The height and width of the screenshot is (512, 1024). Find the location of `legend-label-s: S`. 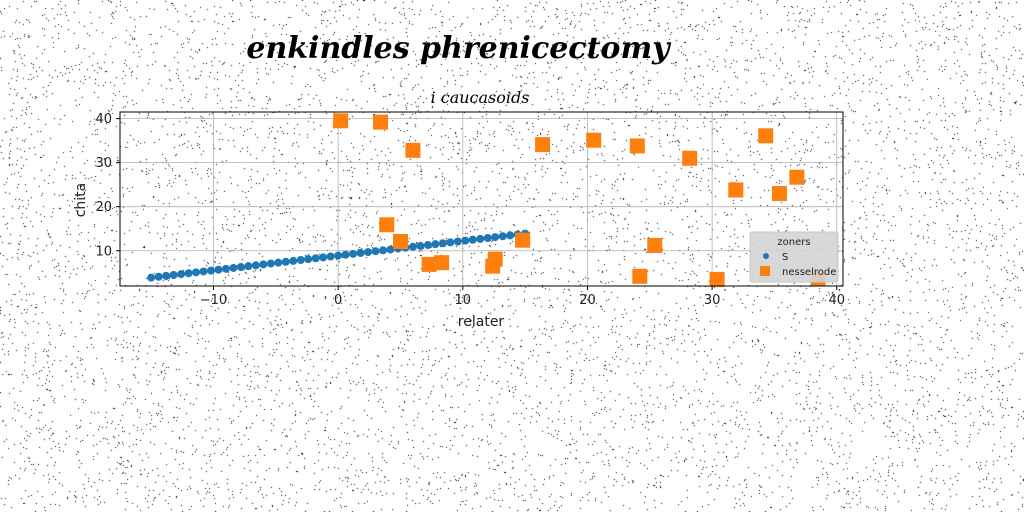

legend-label-s: S is located at coordinates (785, 257).